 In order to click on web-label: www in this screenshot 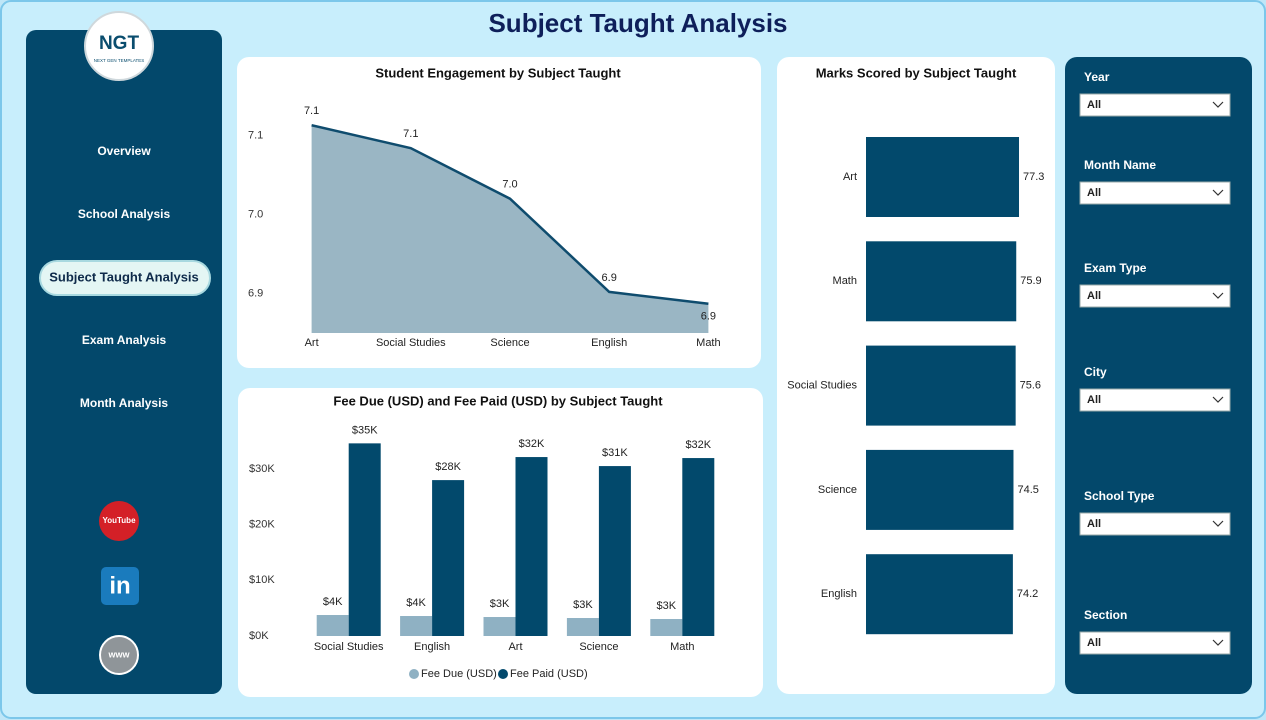, I will do `click(118, 654)`.